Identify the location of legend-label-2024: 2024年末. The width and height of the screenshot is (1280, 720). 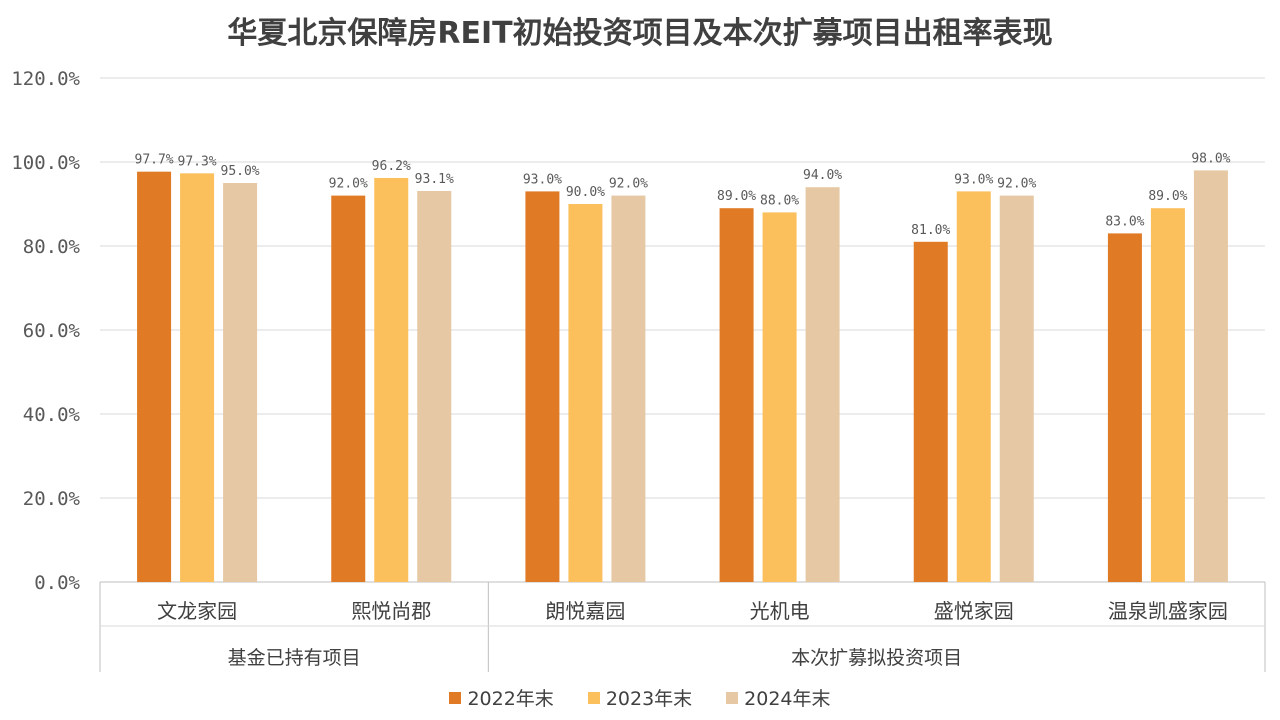
(787, 699).